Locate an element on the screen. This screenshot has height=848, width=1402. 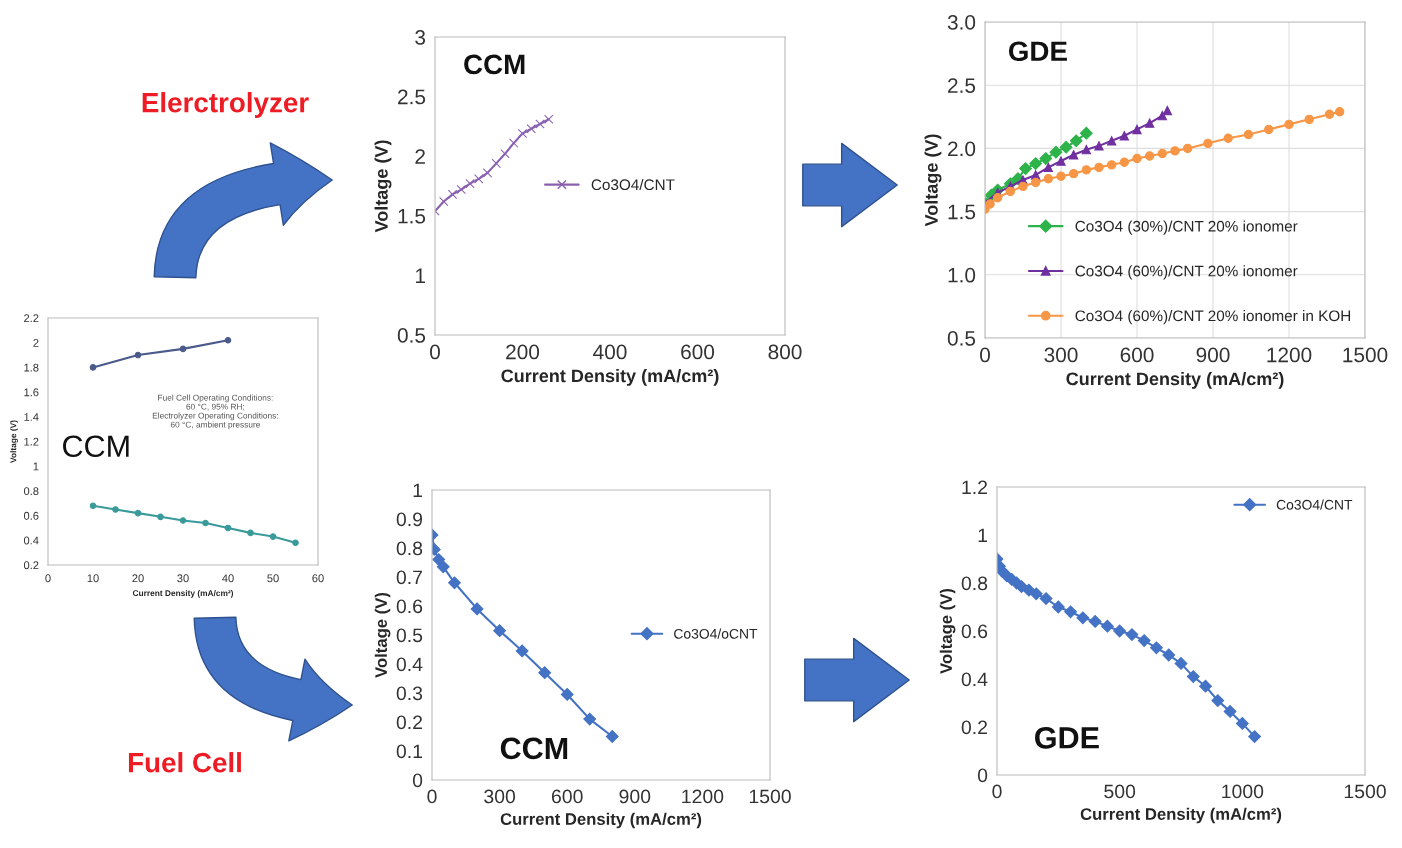
y-tick-label: 0.8 is located at coordinates (974, 583).